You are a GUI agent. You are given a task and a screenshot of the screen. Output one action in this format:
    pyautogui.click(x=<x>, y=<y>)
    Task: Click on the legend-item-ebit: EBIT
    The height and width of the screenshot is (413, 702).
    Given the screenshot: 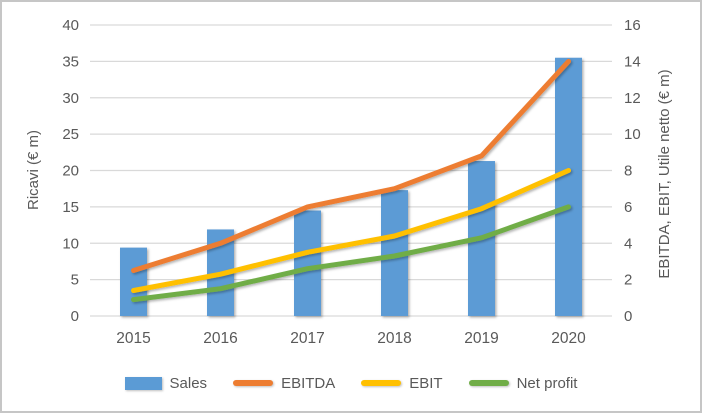 What is the action you would take?
    pyautogui.click(x=402, y=383)
    